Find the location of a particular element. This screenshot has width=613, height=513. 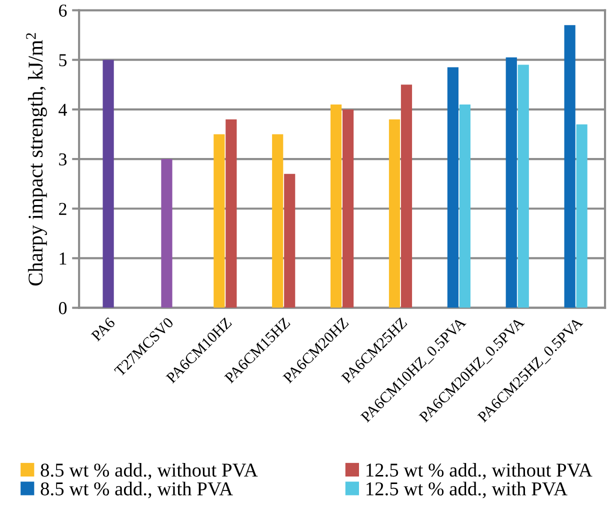

legend-label: 12.5 wt % add., with PVA is located at coordinates (467, 490).